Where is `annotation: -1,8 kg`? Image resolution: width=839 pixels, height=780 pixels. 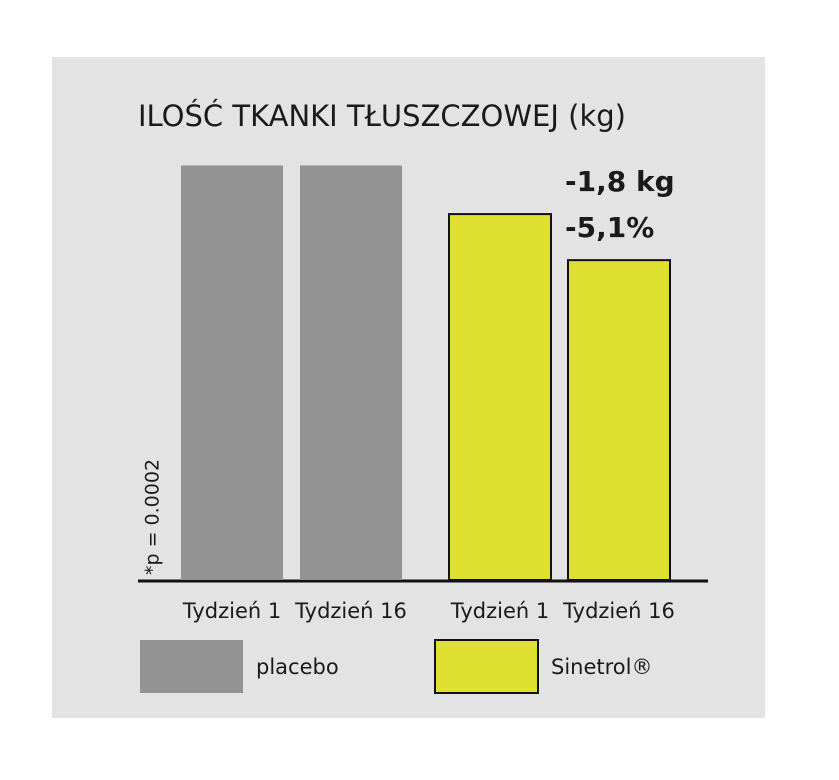
annotation: -1,8 kg is located at coordinates (620, 181).